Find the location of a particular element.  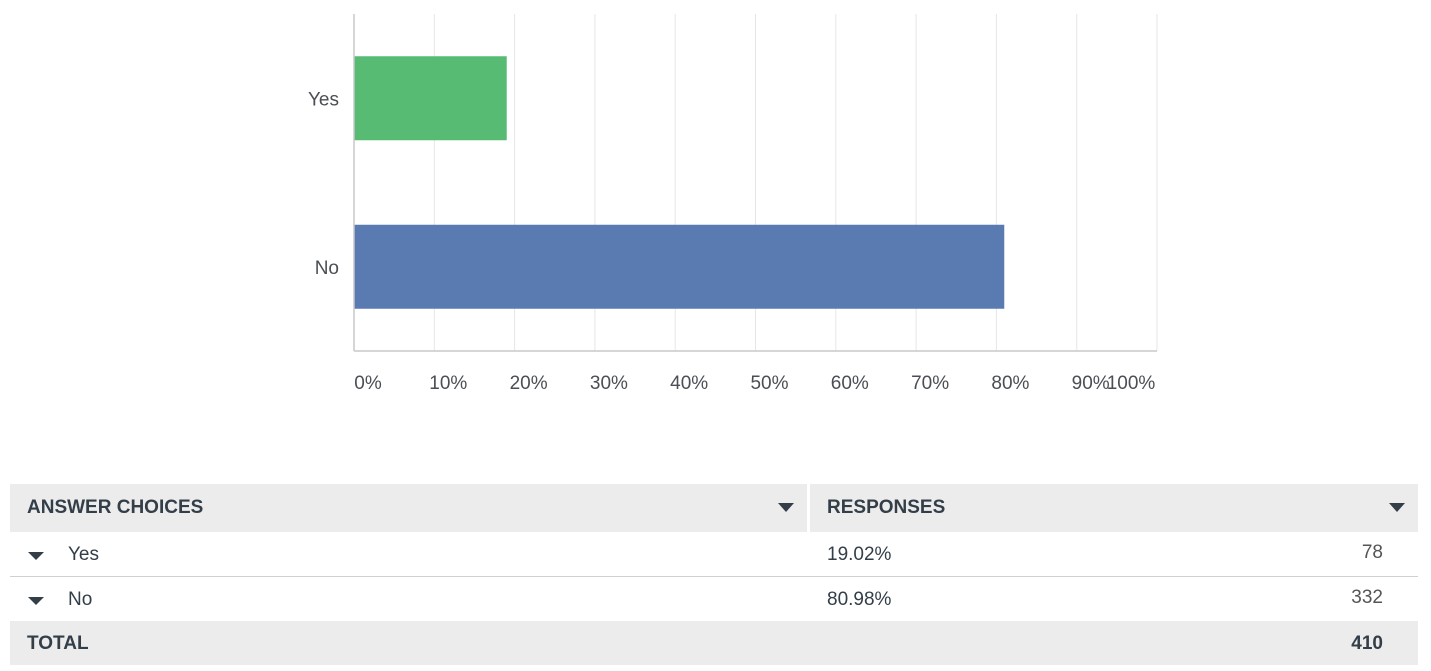

x-tick-label: 80% is located at coordinates (1010, 383).